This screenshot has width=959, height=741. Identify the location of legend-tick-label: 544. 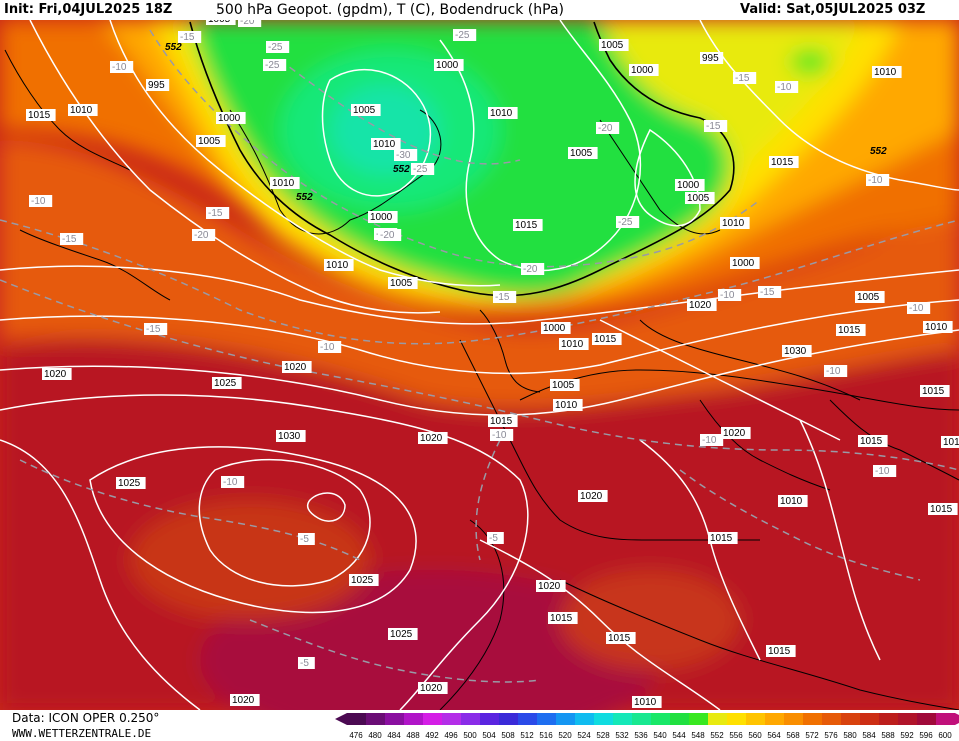
(679, 735).